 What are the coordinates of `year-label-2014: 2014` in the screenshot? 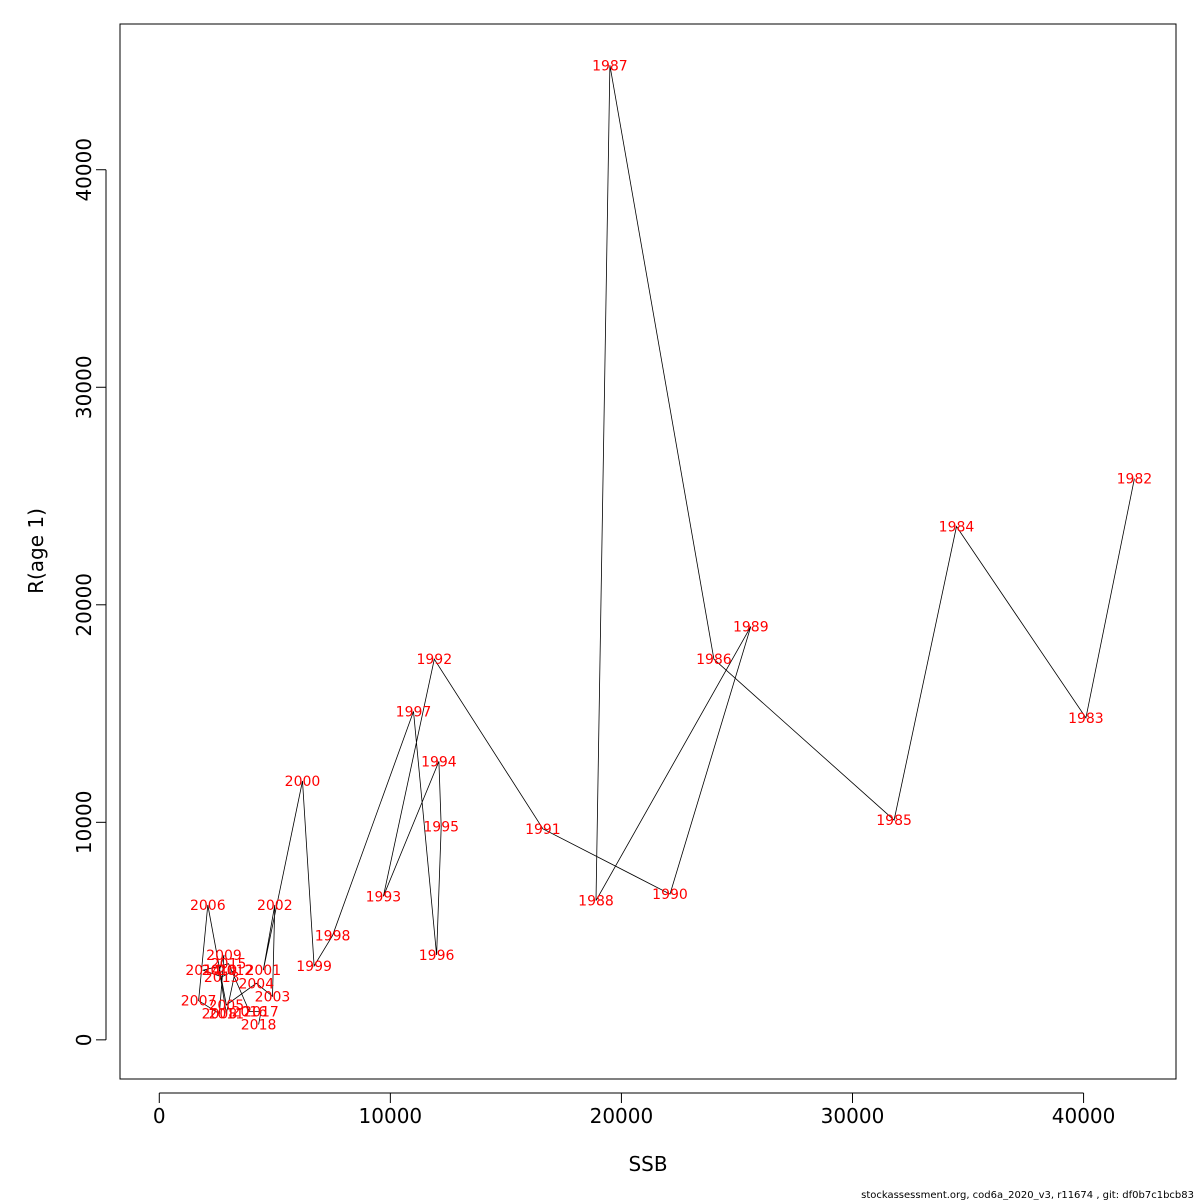 It's located at (203, 971).